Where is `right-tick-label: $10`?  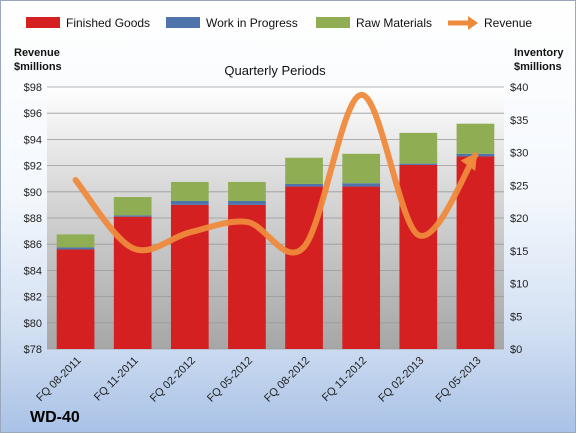
right-tick-label: $10 is located at coordinates (519, 285).